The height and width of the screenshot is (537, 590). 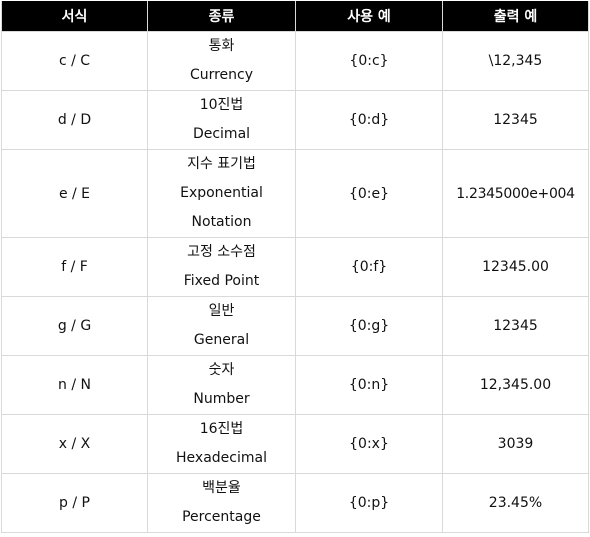 What do you see at coordinates (74, 503) in the screenshot?
I see `format-cell: p / P` at bounding box center [74, 503].